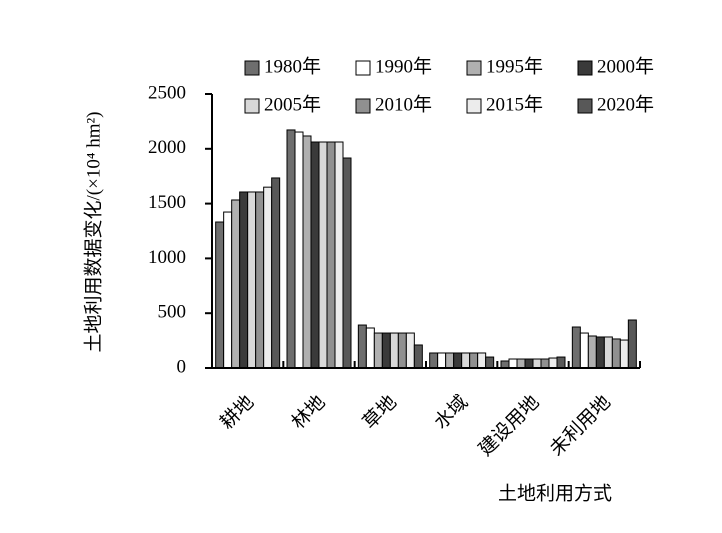  I want to click on y-tick-label: 0, so click(182, 366).